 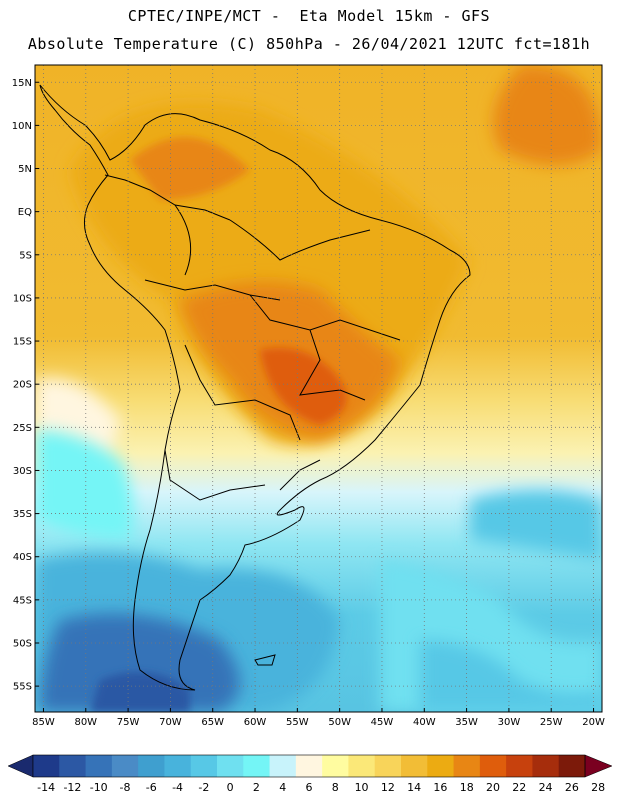 I want to click on colorbar-label: -2, so click(x=203, y=787).